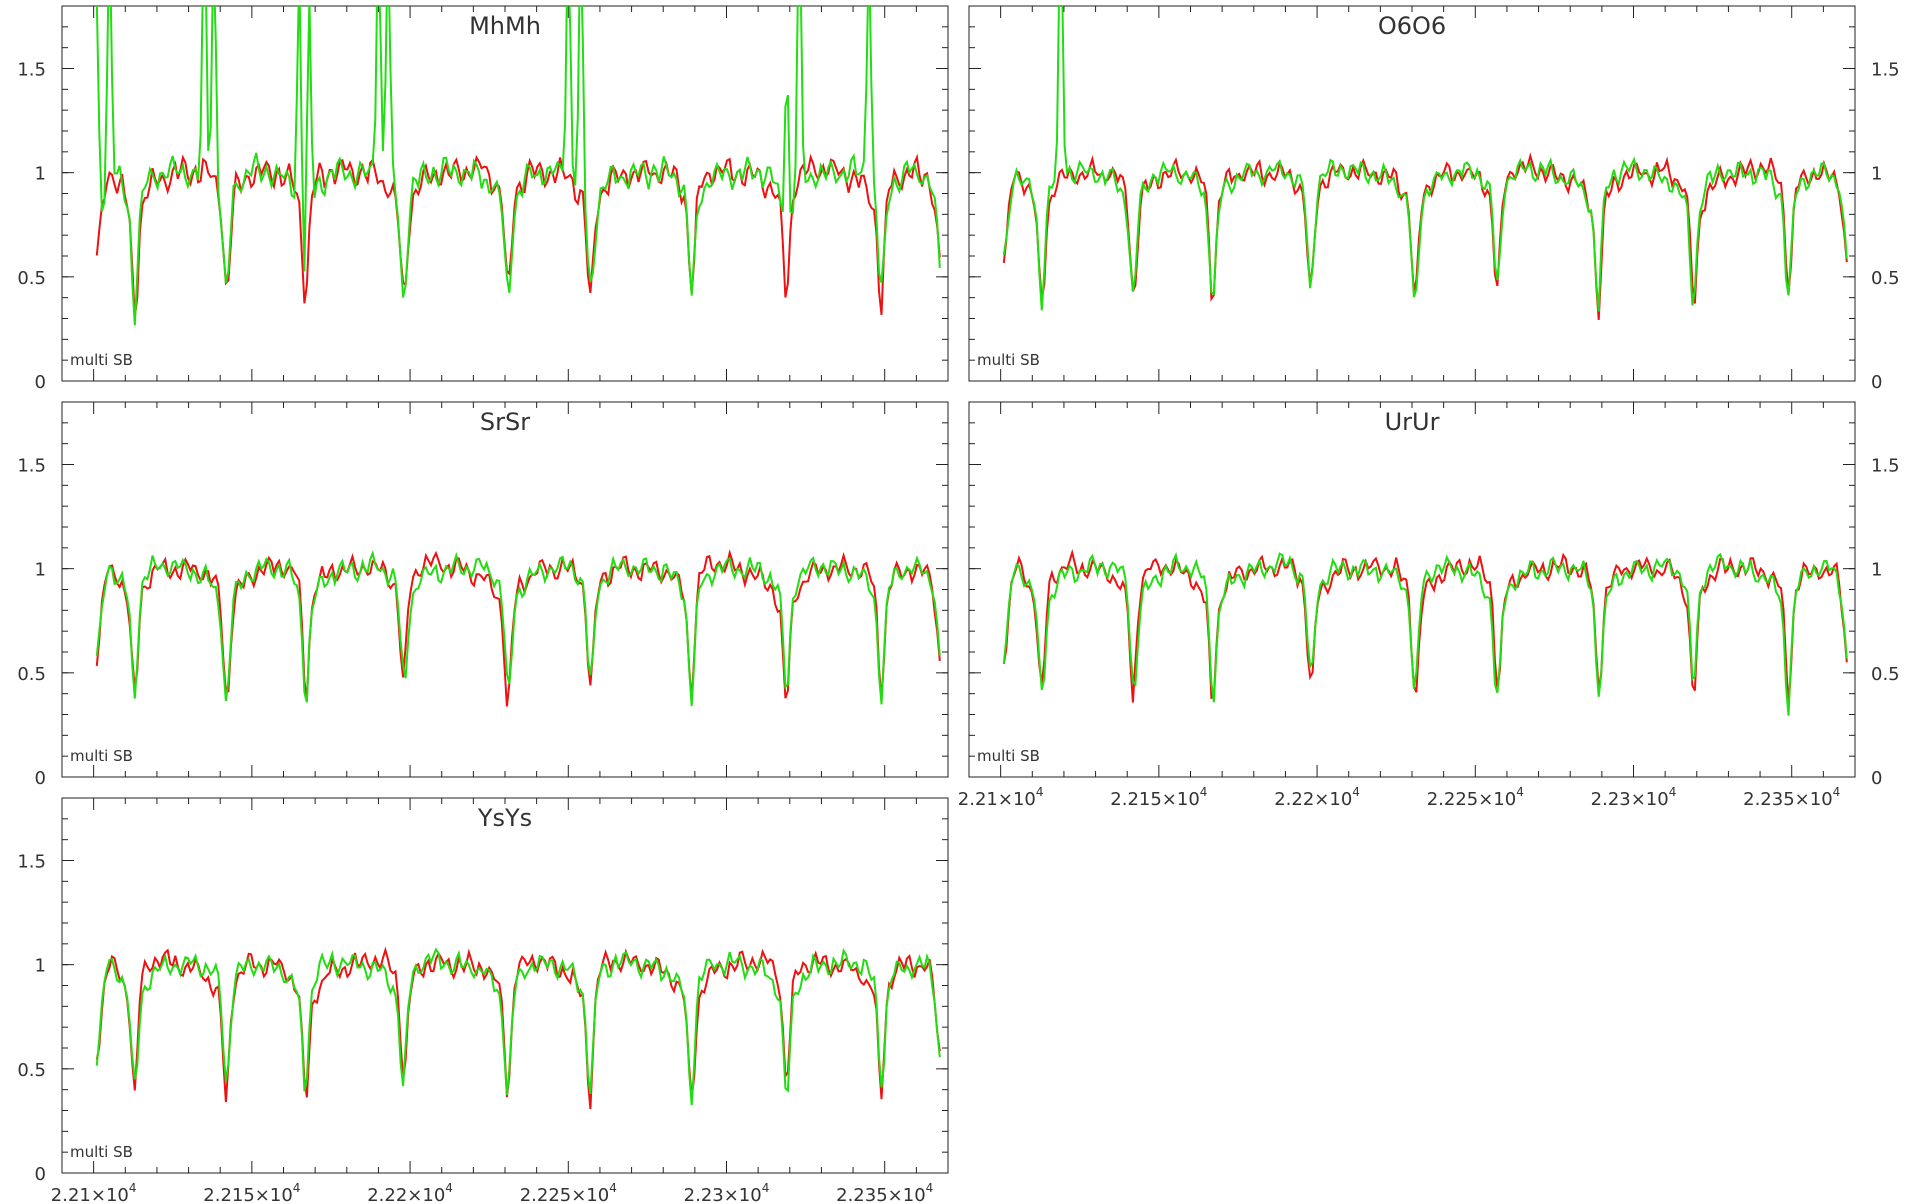 This screenshot has height=1204, width=1912. What do you see at coordinates (1412, 422) in the screenshot?
I see `panel-title: UrUr` at bounding box center [1412, 422].